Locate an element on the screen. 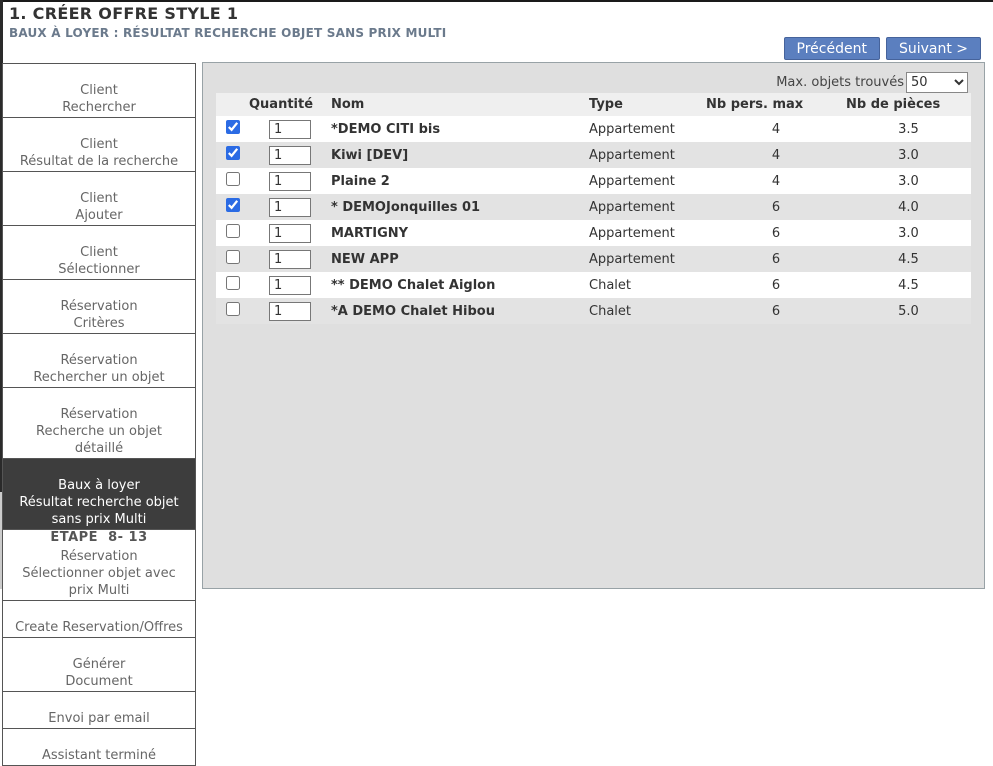 The height and width of the screenshot is (766, 993). wizard-step-label: Client Ajouter is located at coordinates (99, 207).